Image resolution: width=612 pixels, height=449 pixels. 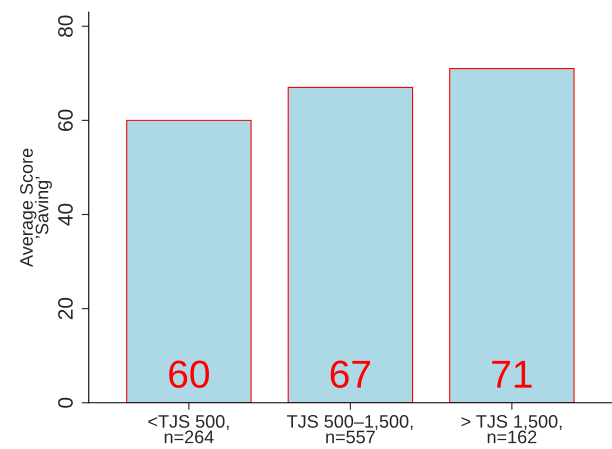 I want to click on data-label: 71, so click(x=512, y=374).